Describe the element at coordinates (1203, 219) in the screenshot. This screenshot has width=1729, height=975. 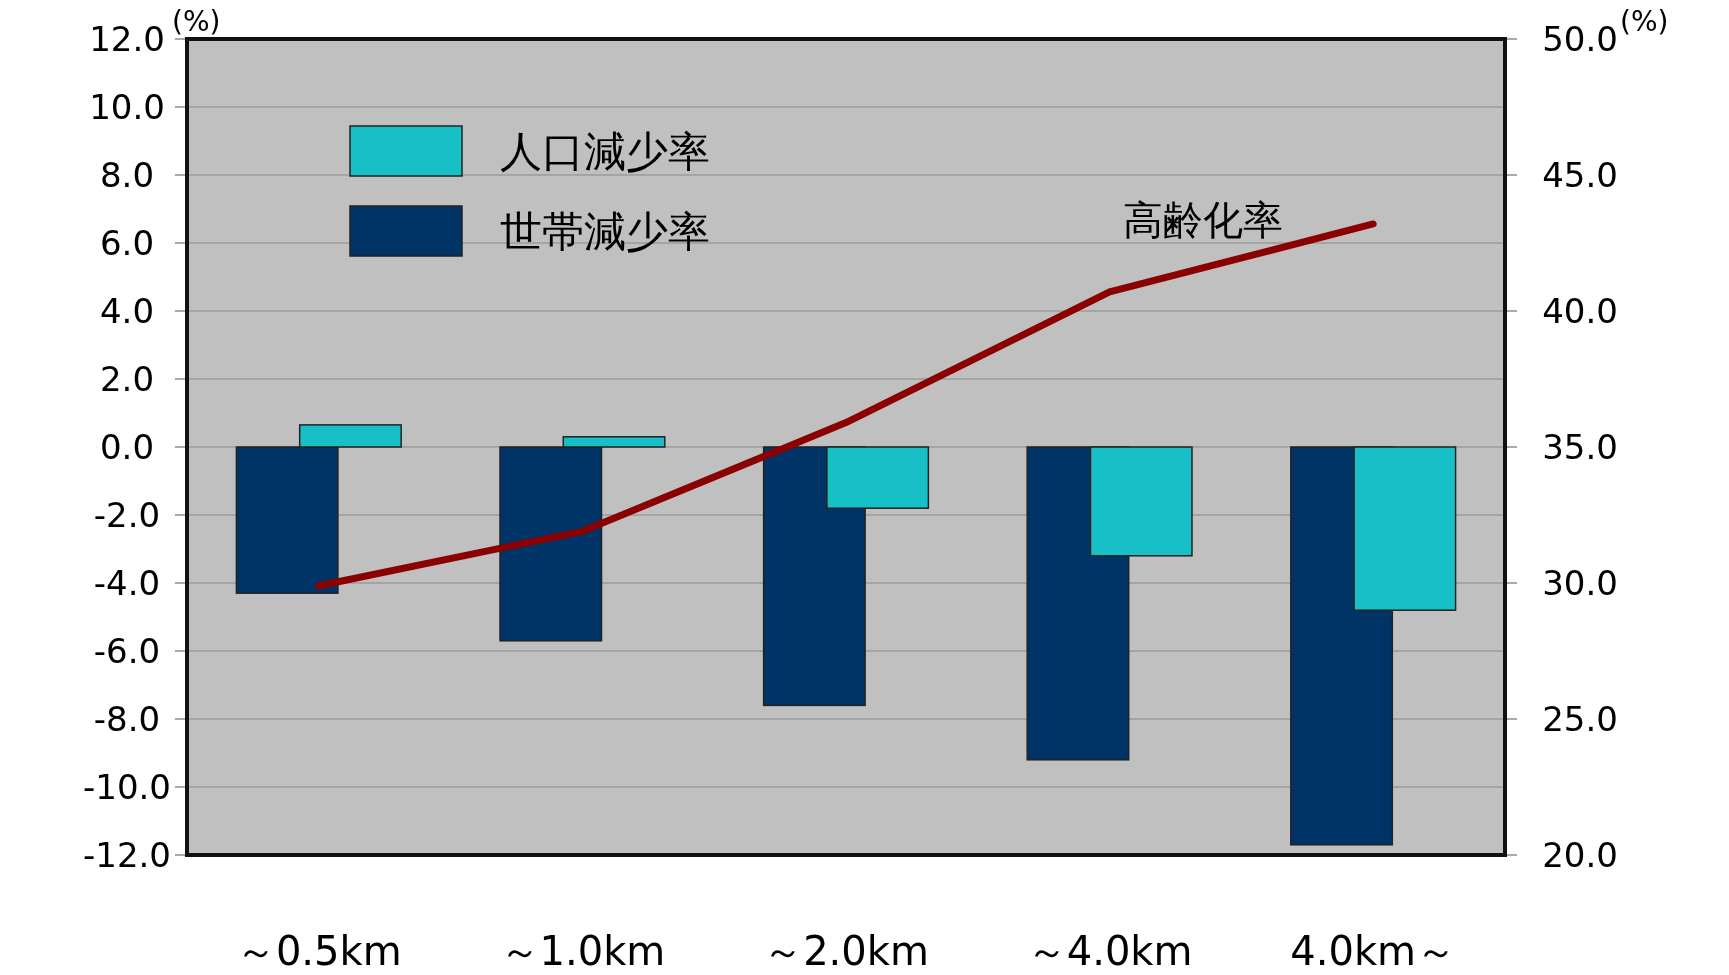
I see `series-label: 高齢化率` at that location.